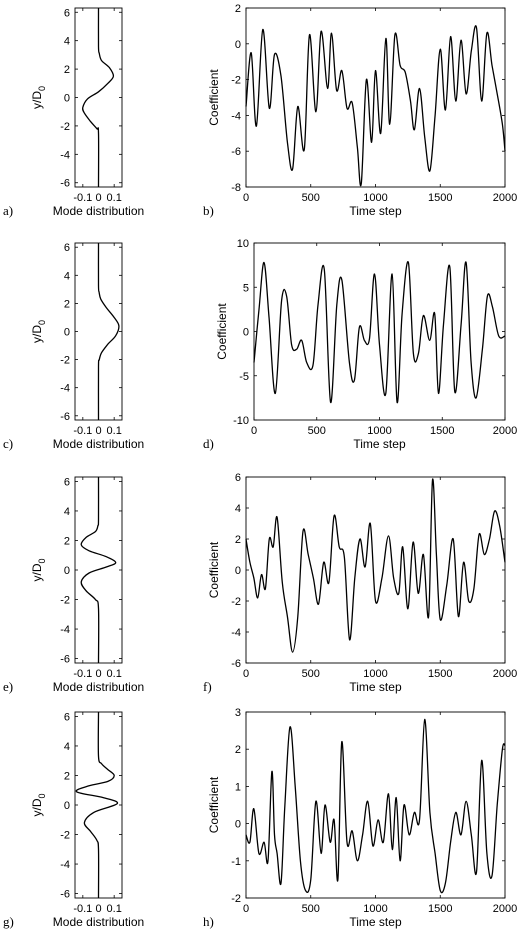  I want to click on y-tick-label: -10, so click(241, 421).